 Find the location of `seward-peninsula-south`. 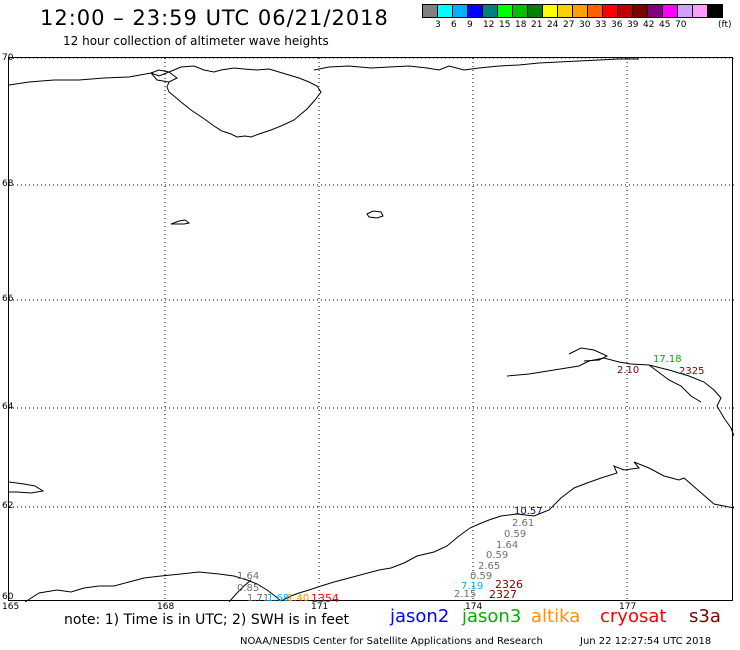

seward-peninsula-south is located at coordinates (620, 397).